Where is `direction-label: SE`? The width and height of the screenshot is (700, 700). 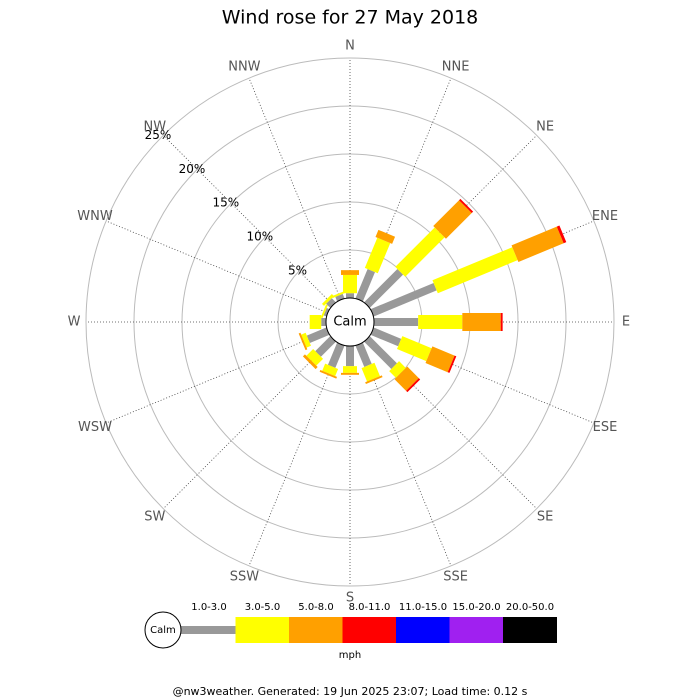 direction-label: SE is located at coordinates (545, 517).